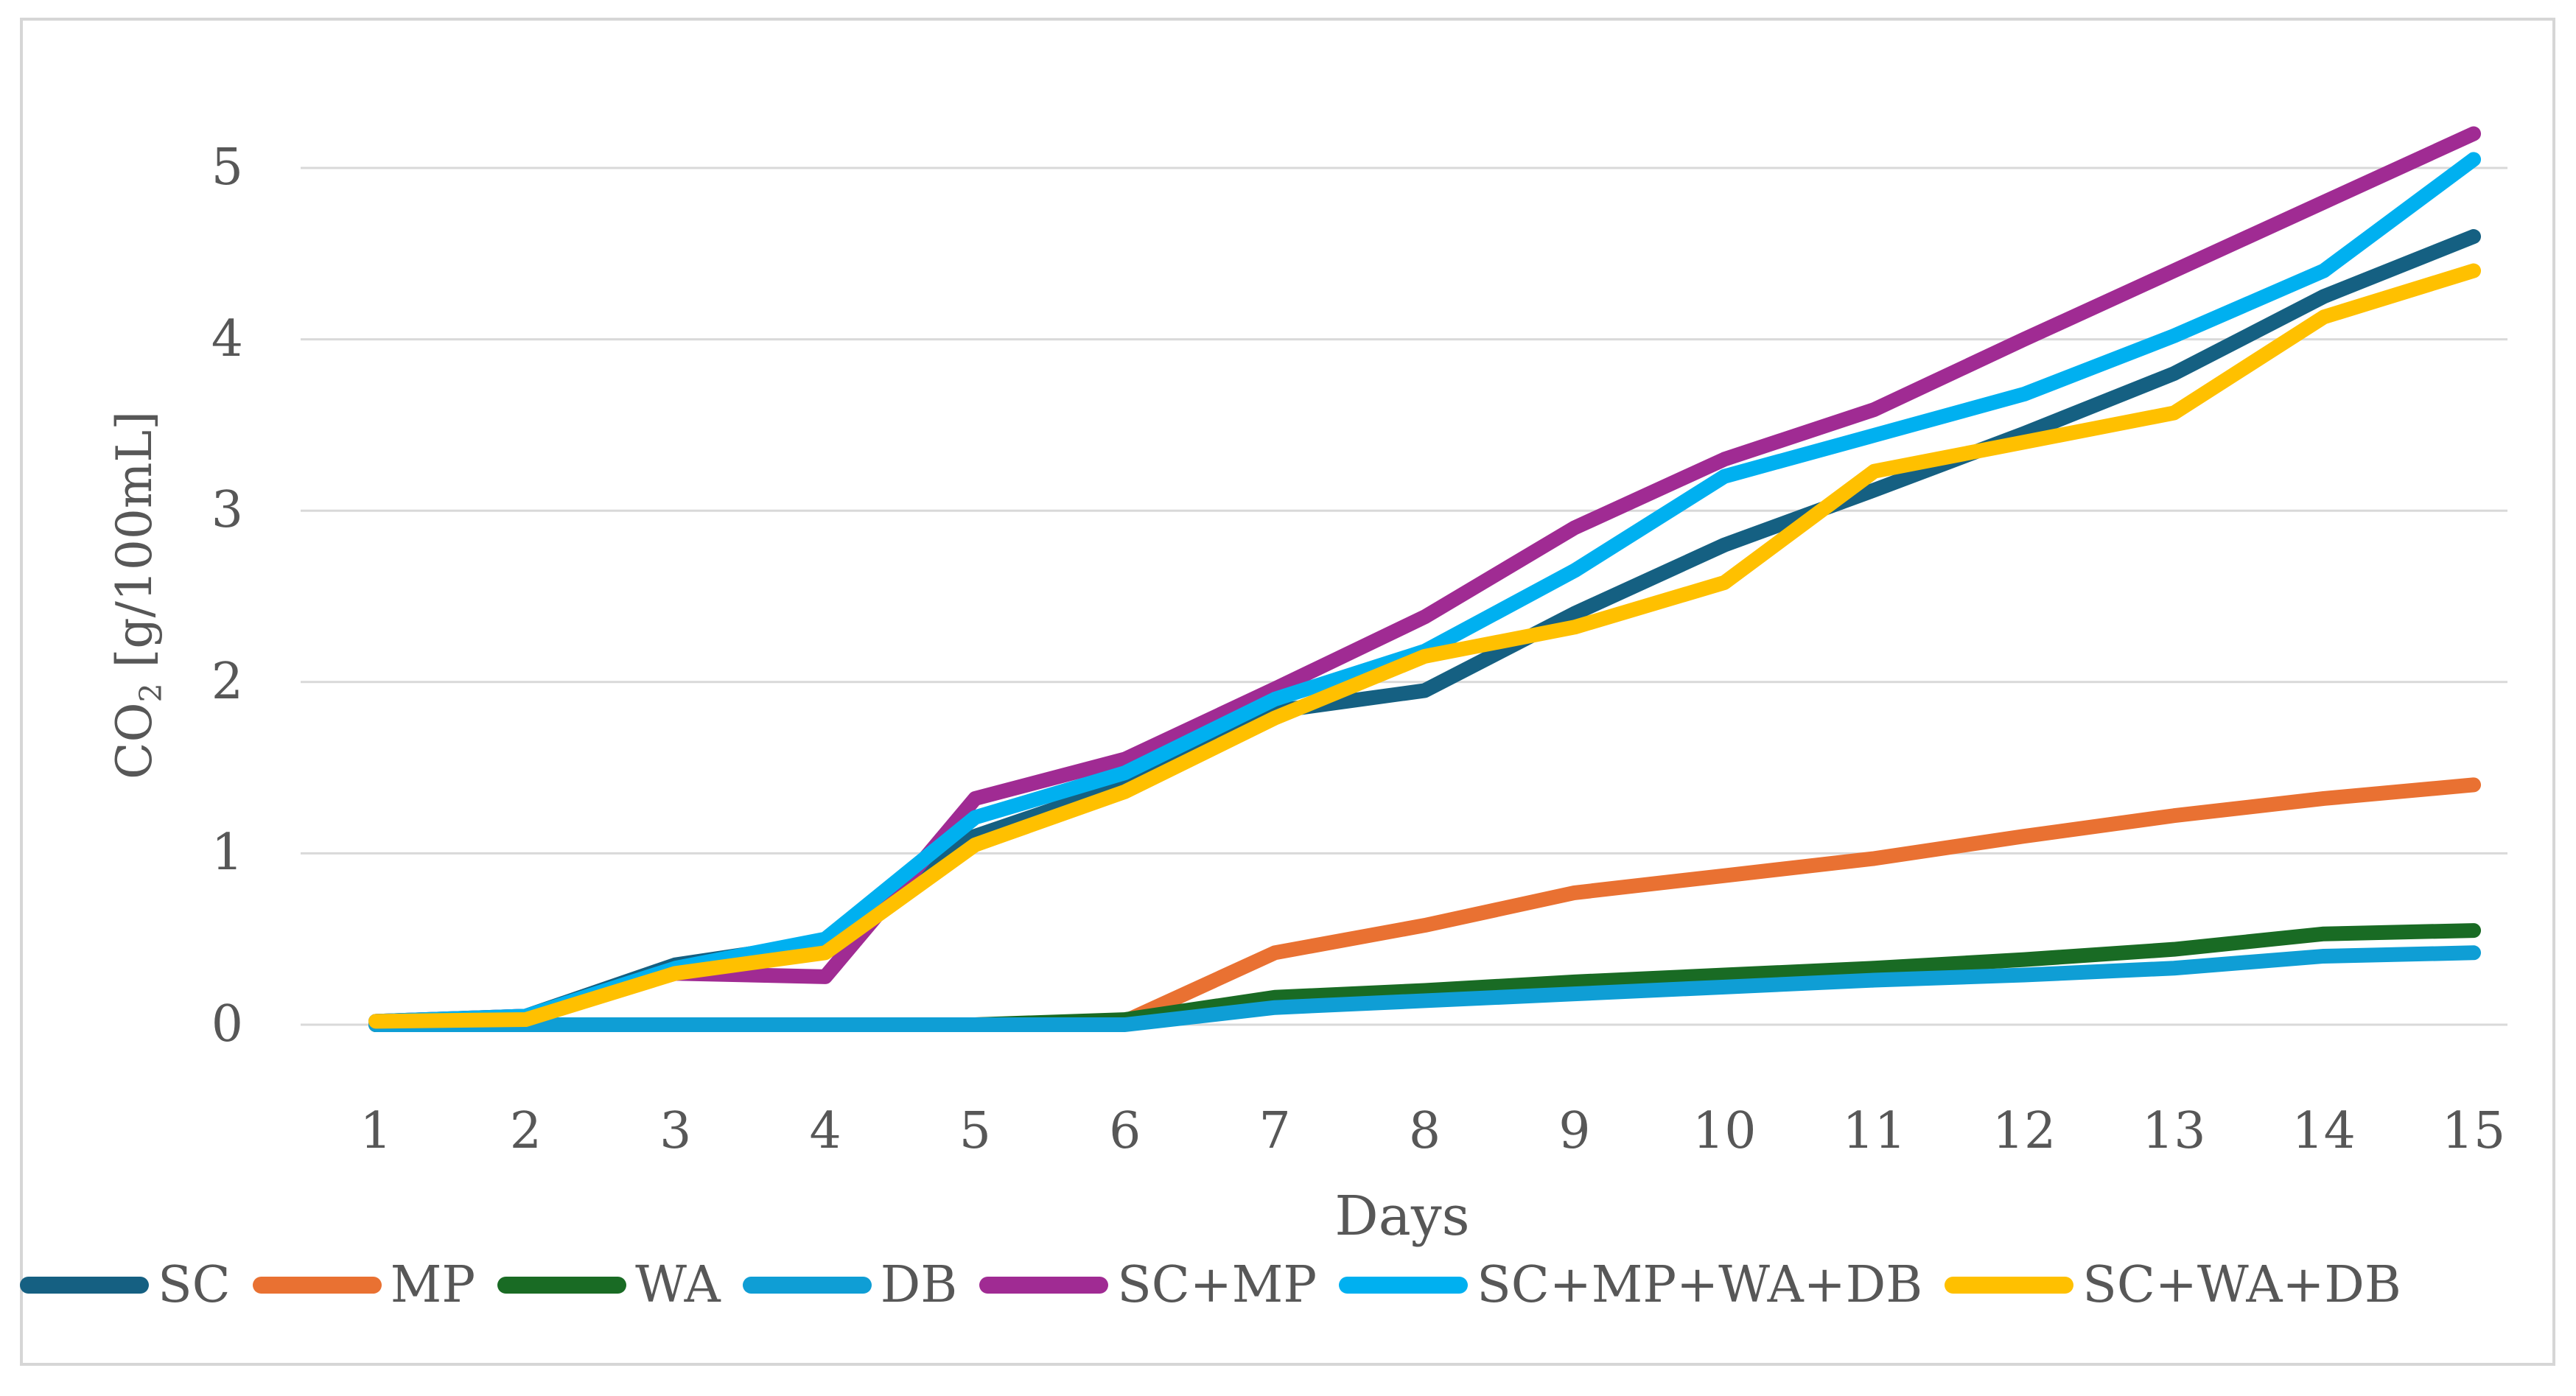 The width and height of the screenshot is (2576, 1396). Describe the element at coordinates (1217, 1284) in the screenshot. I see `legend-label-sc-mp: SC+MP` at that location.